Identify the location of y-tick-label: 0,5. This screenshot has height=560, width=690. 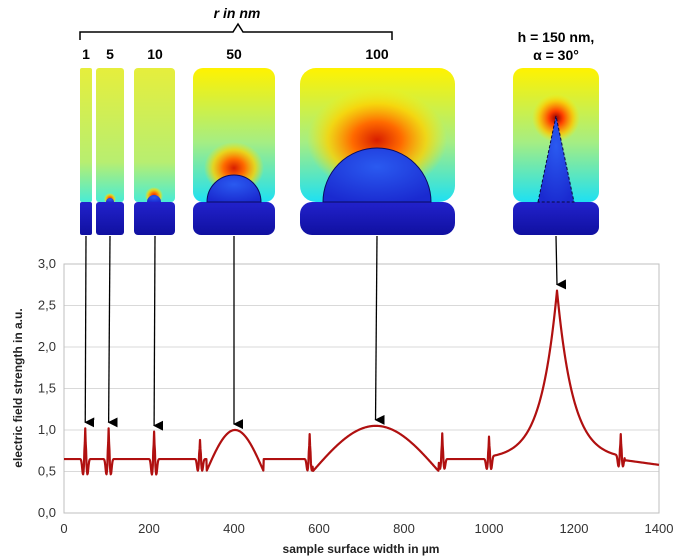
(47, 471).